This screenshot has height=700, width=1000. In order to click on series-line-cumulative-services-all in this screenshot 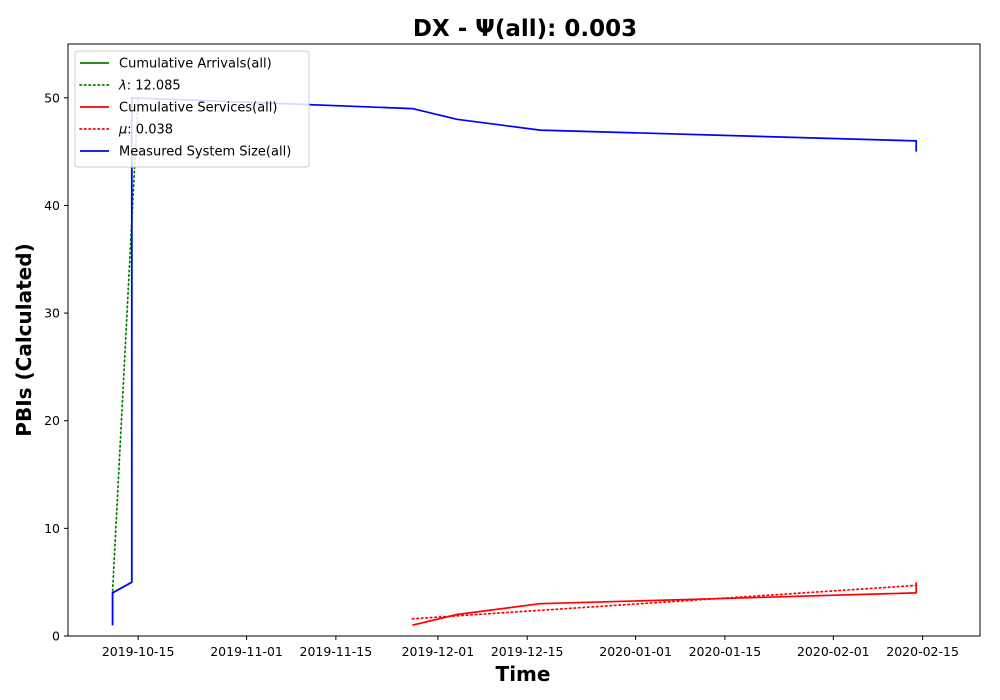, I will do `click(665, 604)`.